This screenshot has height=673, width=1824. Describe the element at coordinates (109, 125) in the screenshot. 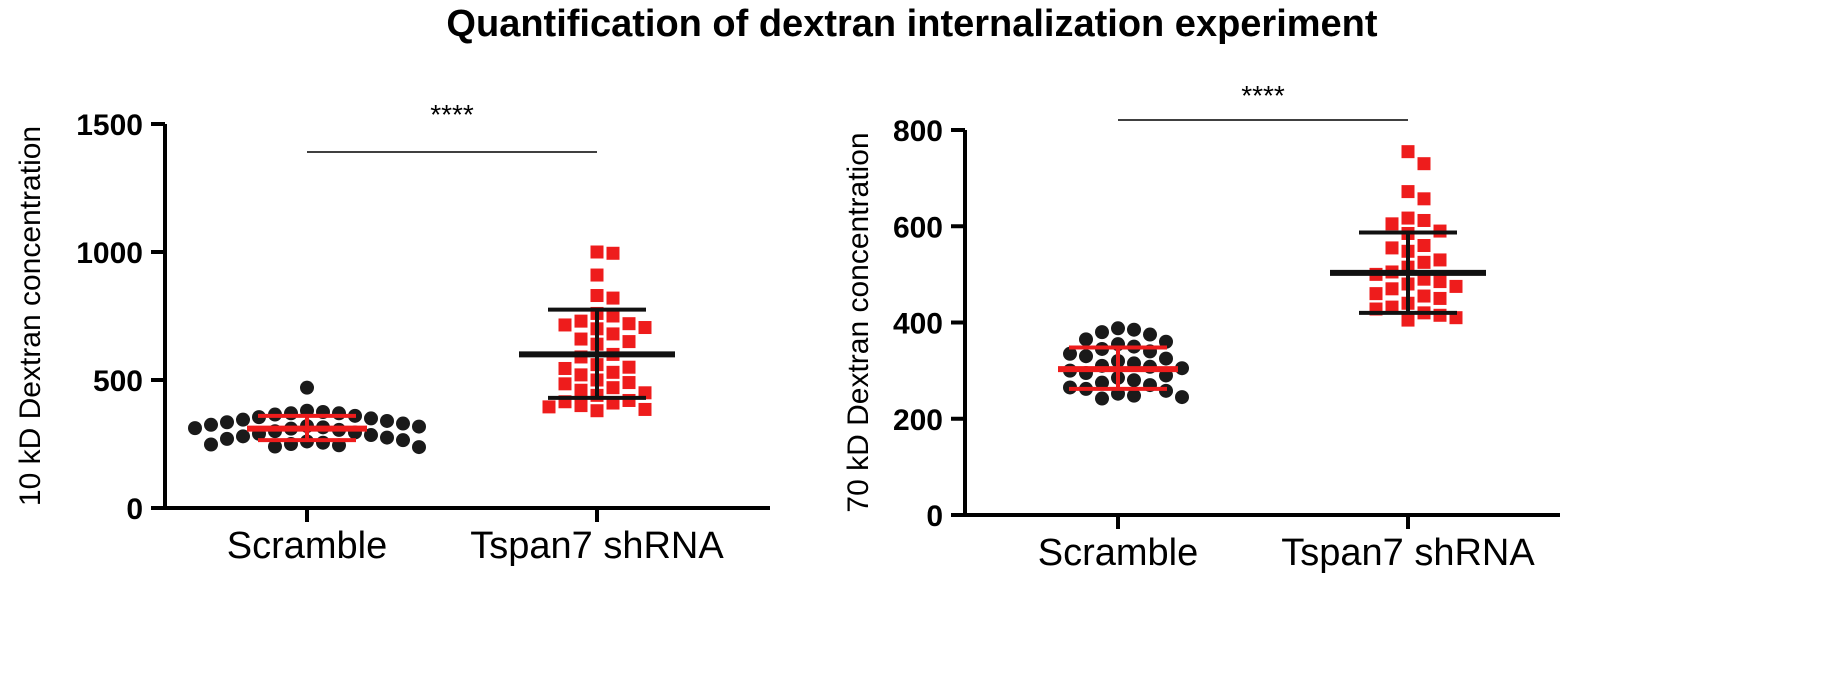

I see `y-tick-label: 1500` at that location.